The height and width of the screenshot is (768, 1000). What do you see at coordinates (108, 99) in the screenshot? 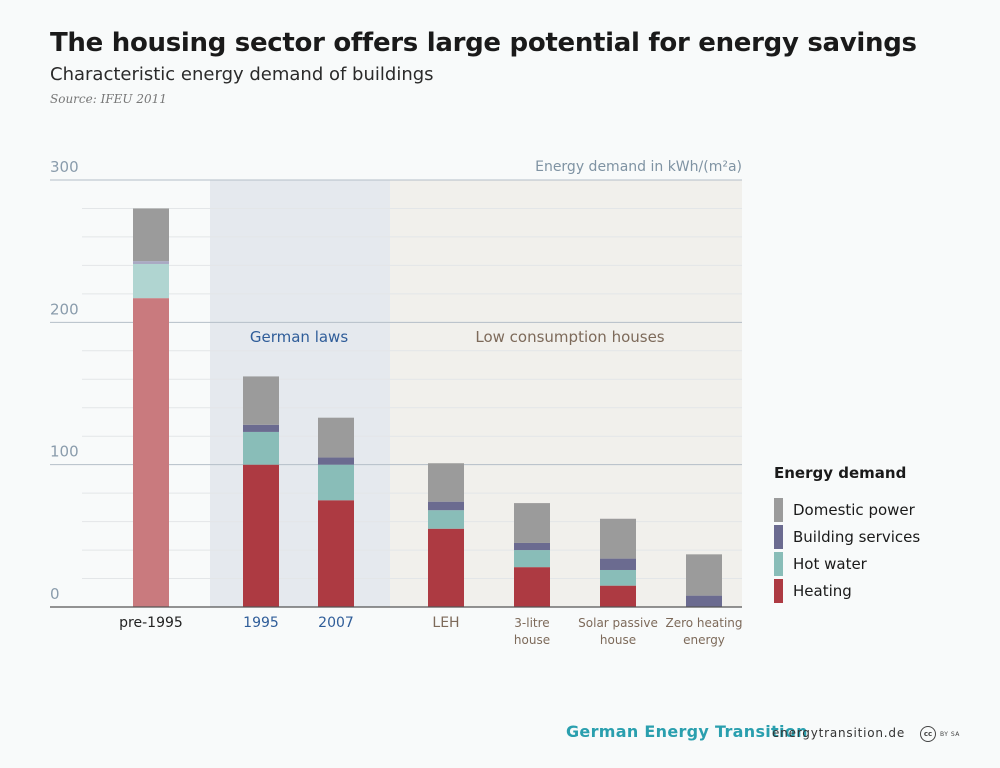
I see `source-note: Source: IFEU 2011` at bounding box center [108, 99].